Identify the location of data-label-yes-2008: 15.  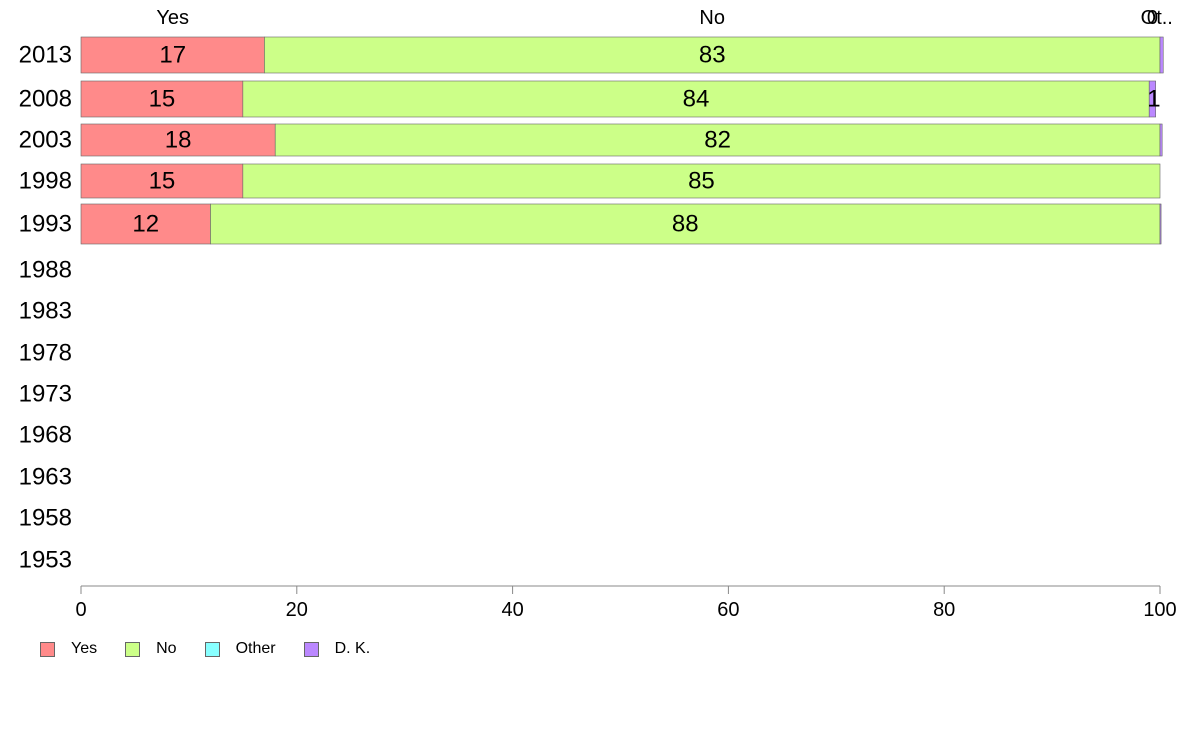
(162, 99).